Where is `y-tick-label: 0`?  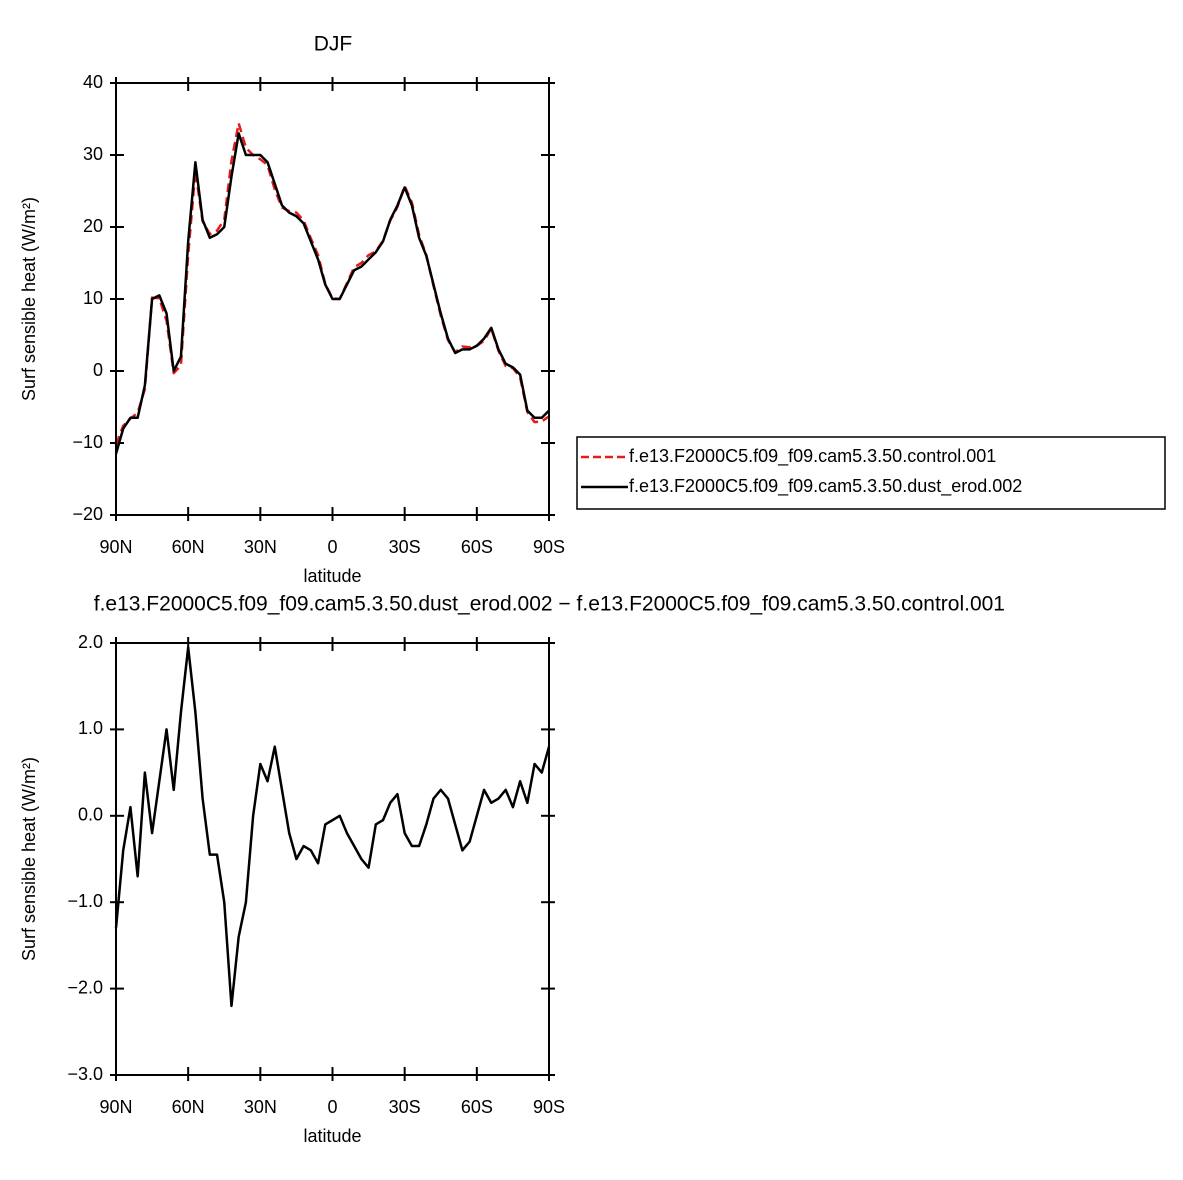
y-tick-label: 0 is located at coordinates (98, 370).